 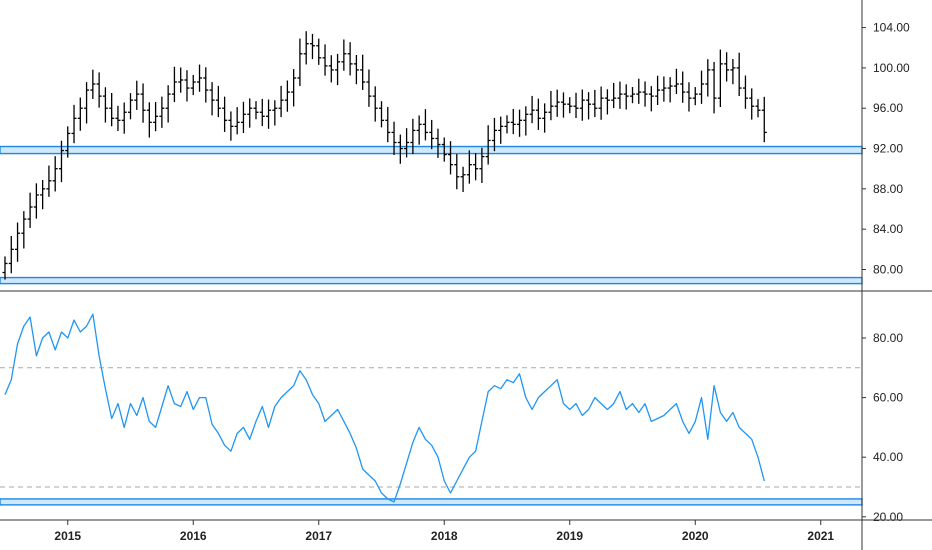 What do you see at coordinates (891, 68) in the screenshot?
I see `price-y-tick-label: 100.00` at bounding box center [891, 68].